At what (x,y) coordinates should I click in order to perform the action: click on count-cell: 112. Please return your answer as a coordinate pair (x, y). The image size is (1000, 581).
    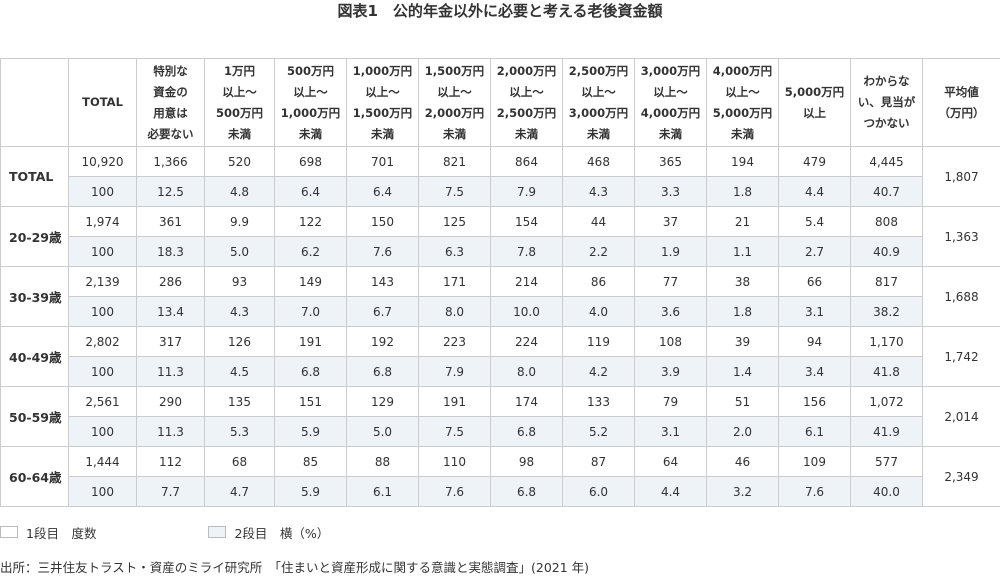
    Looking at the image, I should click on (170, 461).